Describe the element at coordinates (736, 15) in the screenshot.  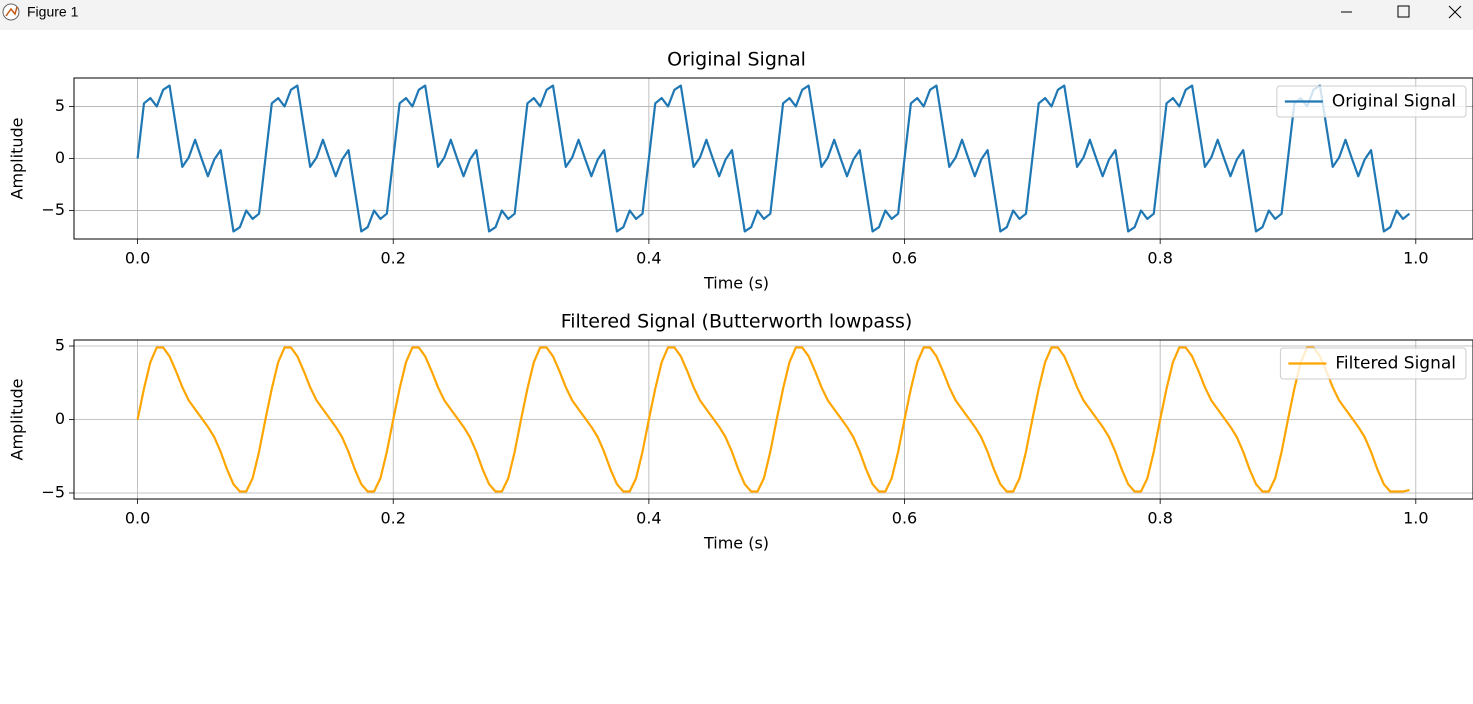
I see `title-bar` at that location.